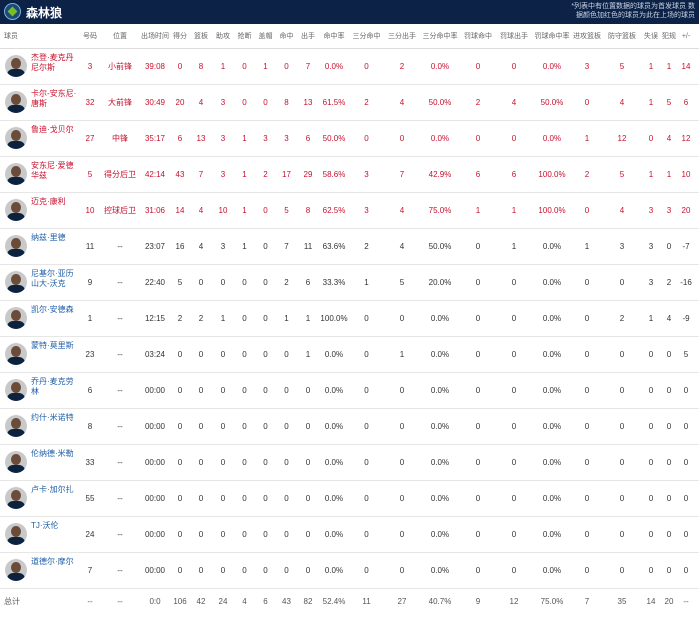 Image resolution: width=699 pixels, height=623 pixels. What do you see at coordinates (40, 36) in the screenshot?
I see `column-header: 球员` at bounding box center [40, 36].